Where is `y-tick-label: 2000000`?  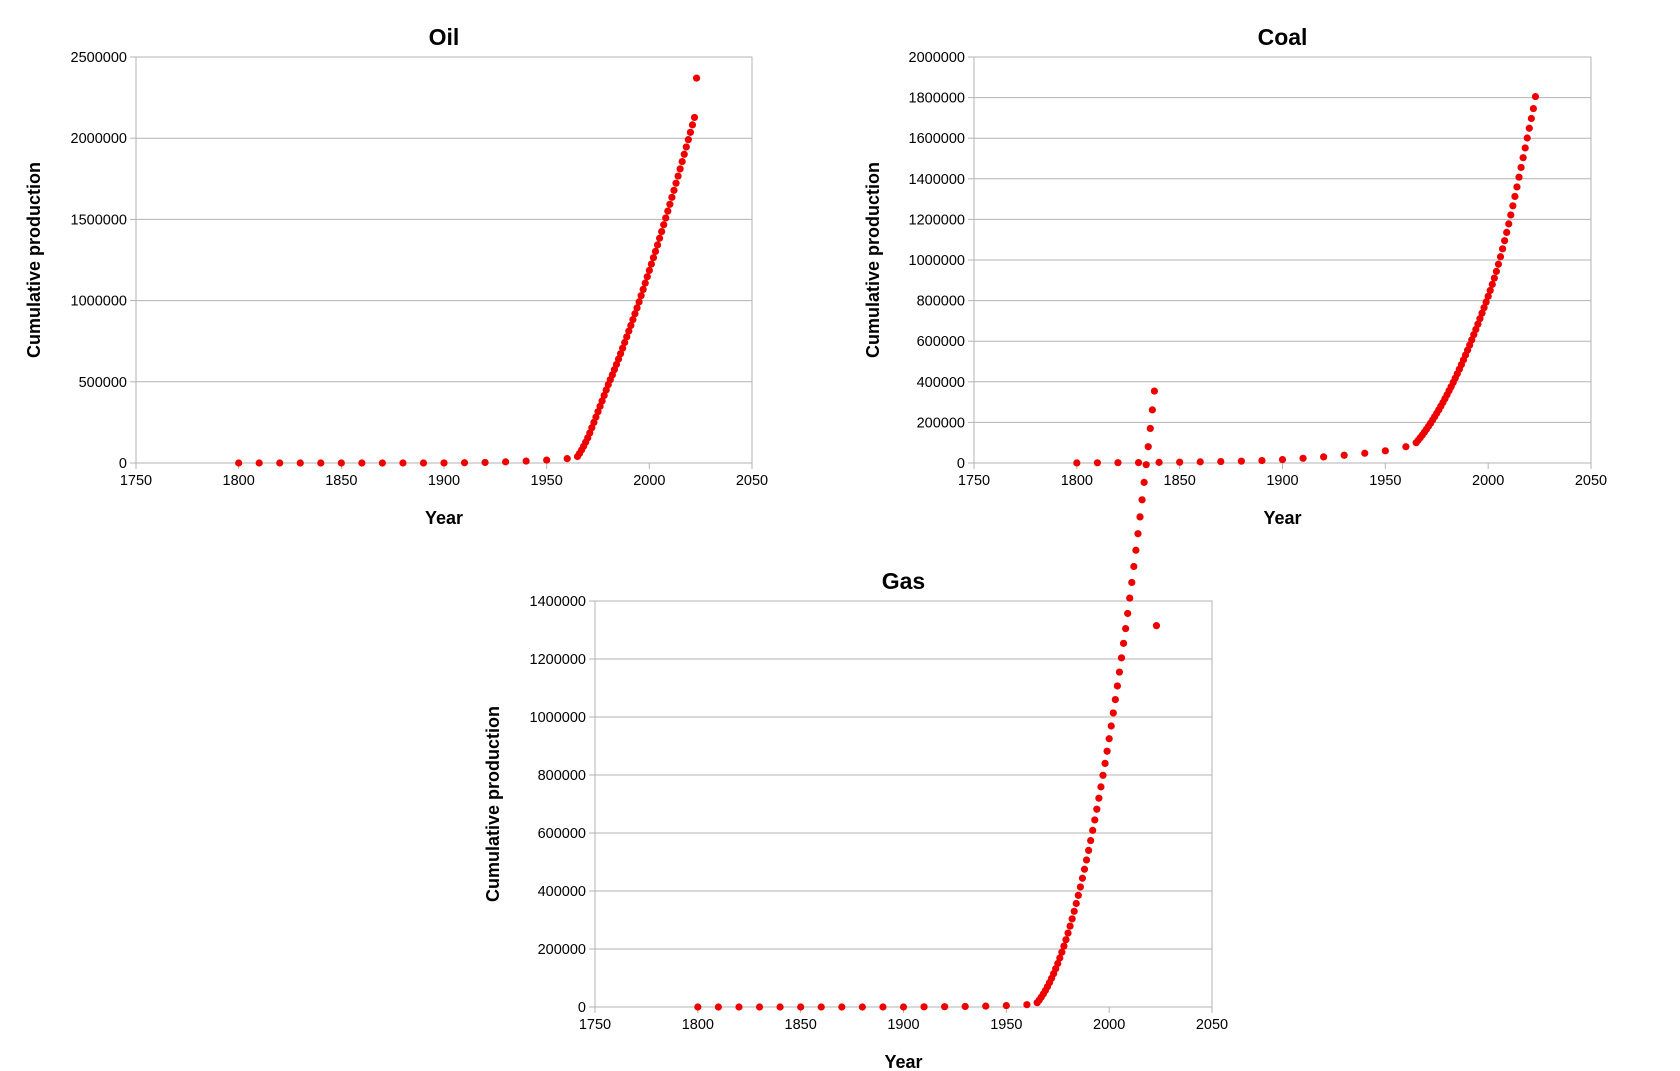 y-tick-label: 2000000 is located at coordinates (937, 58).